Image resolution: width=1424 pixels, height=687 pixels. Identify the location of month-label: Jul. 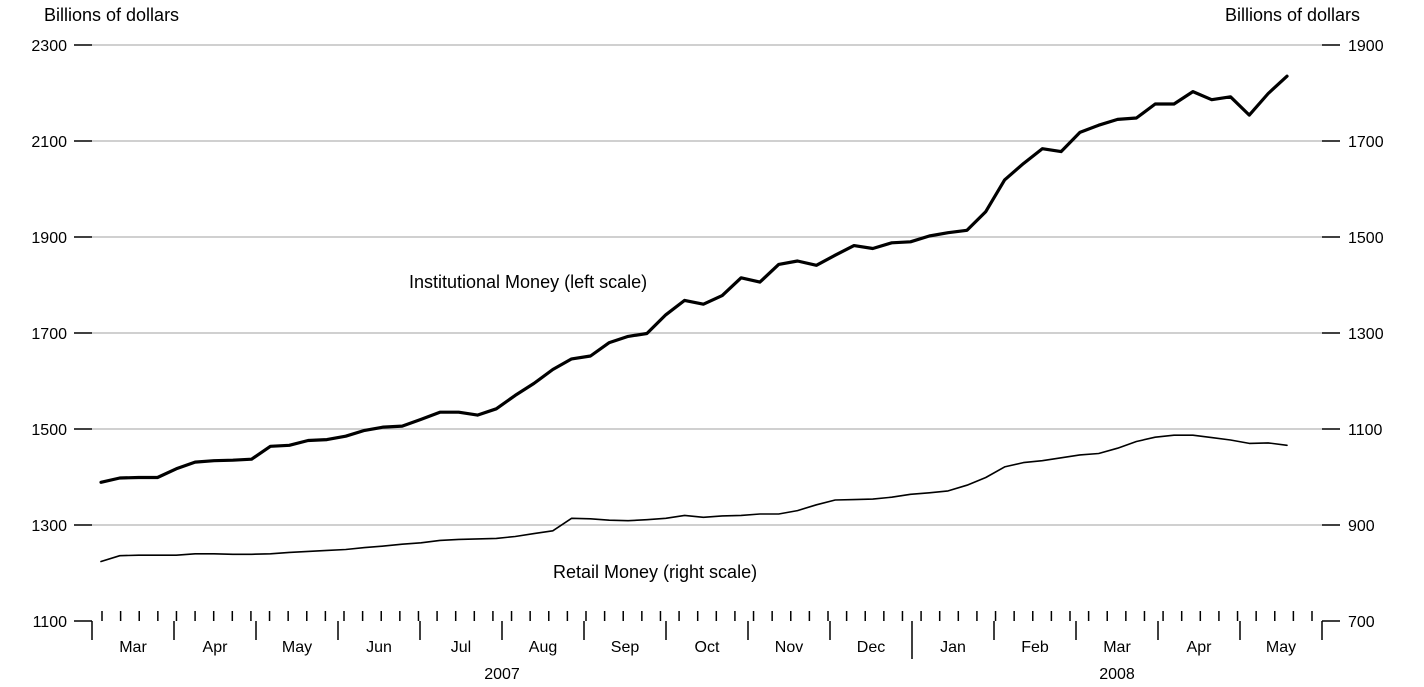
(461, 647).